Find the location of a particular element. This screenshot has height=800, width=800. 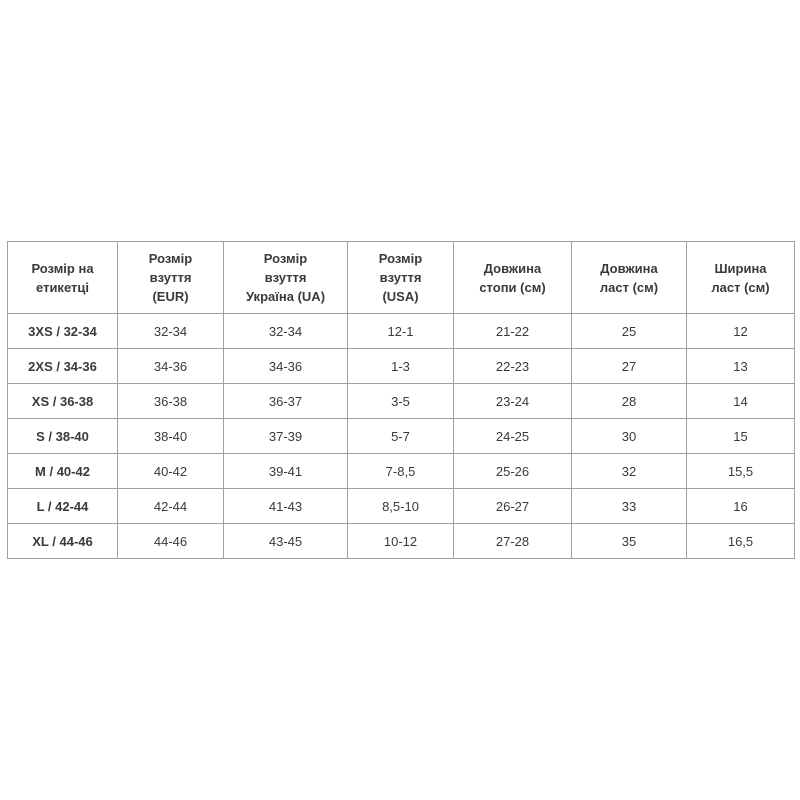

table-row: S / 38-40 38-40 37-39 5-7 24-25 30 15 is located at coordinates (401, 436).